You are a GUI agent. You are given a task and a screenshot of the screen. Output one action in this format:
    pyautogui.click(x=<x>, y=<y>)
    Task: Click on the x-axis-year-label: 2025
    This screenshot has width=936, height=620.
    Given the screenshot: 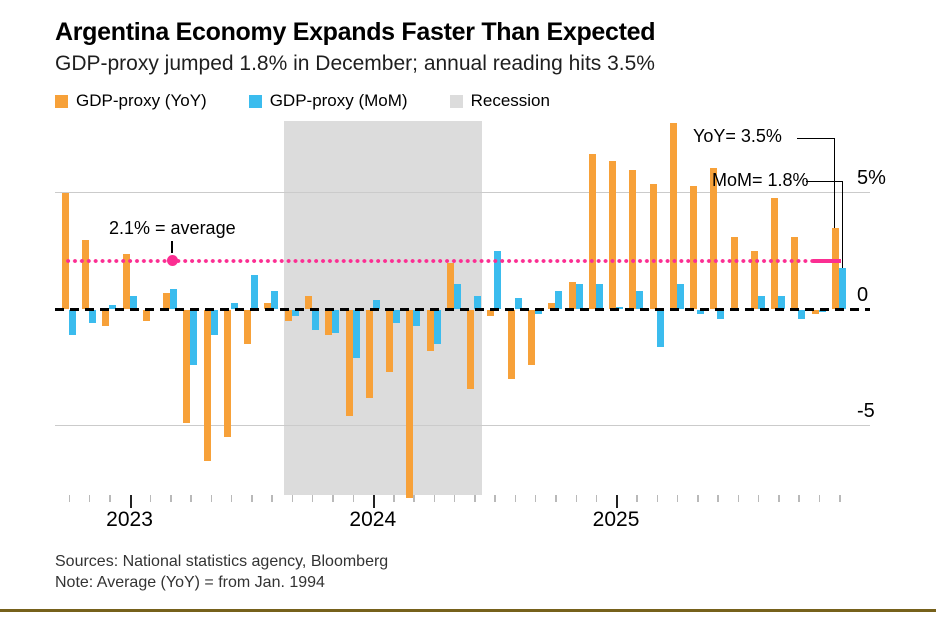 What is the action you would take?
    pyautogui.click(x=616, y=519)
    